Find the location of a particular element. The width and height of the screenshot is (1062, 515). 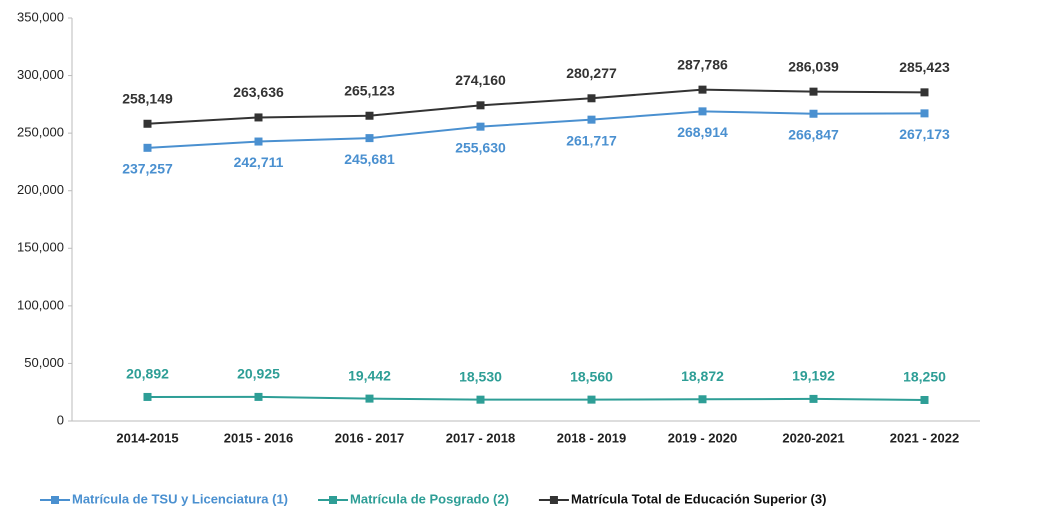

data-label: 285,423 is located at coordinates (924, 67).